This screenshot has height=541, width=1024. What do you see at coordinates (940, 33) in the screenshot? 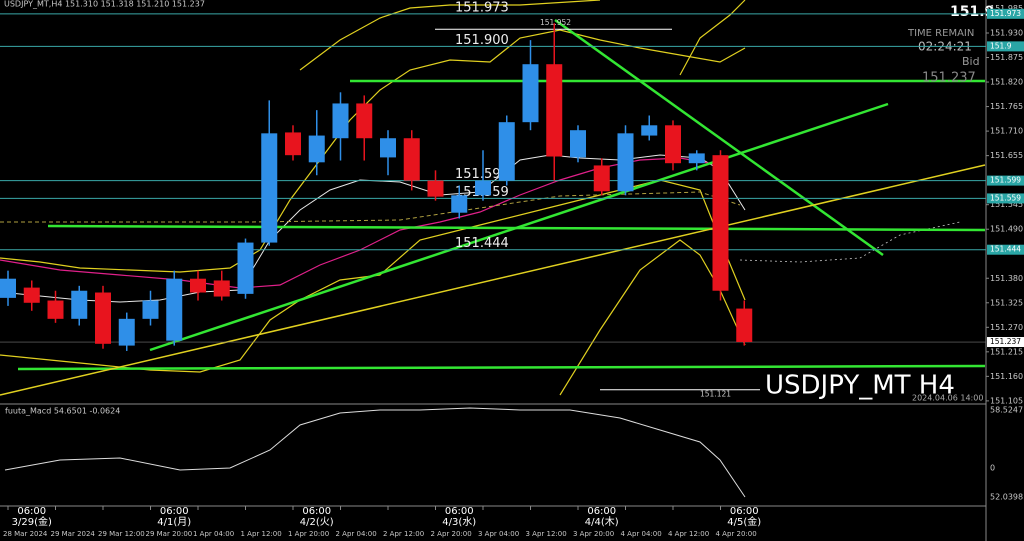
I see `time-remain-label: TIME REMAIN` at bounding box center [940, 33].